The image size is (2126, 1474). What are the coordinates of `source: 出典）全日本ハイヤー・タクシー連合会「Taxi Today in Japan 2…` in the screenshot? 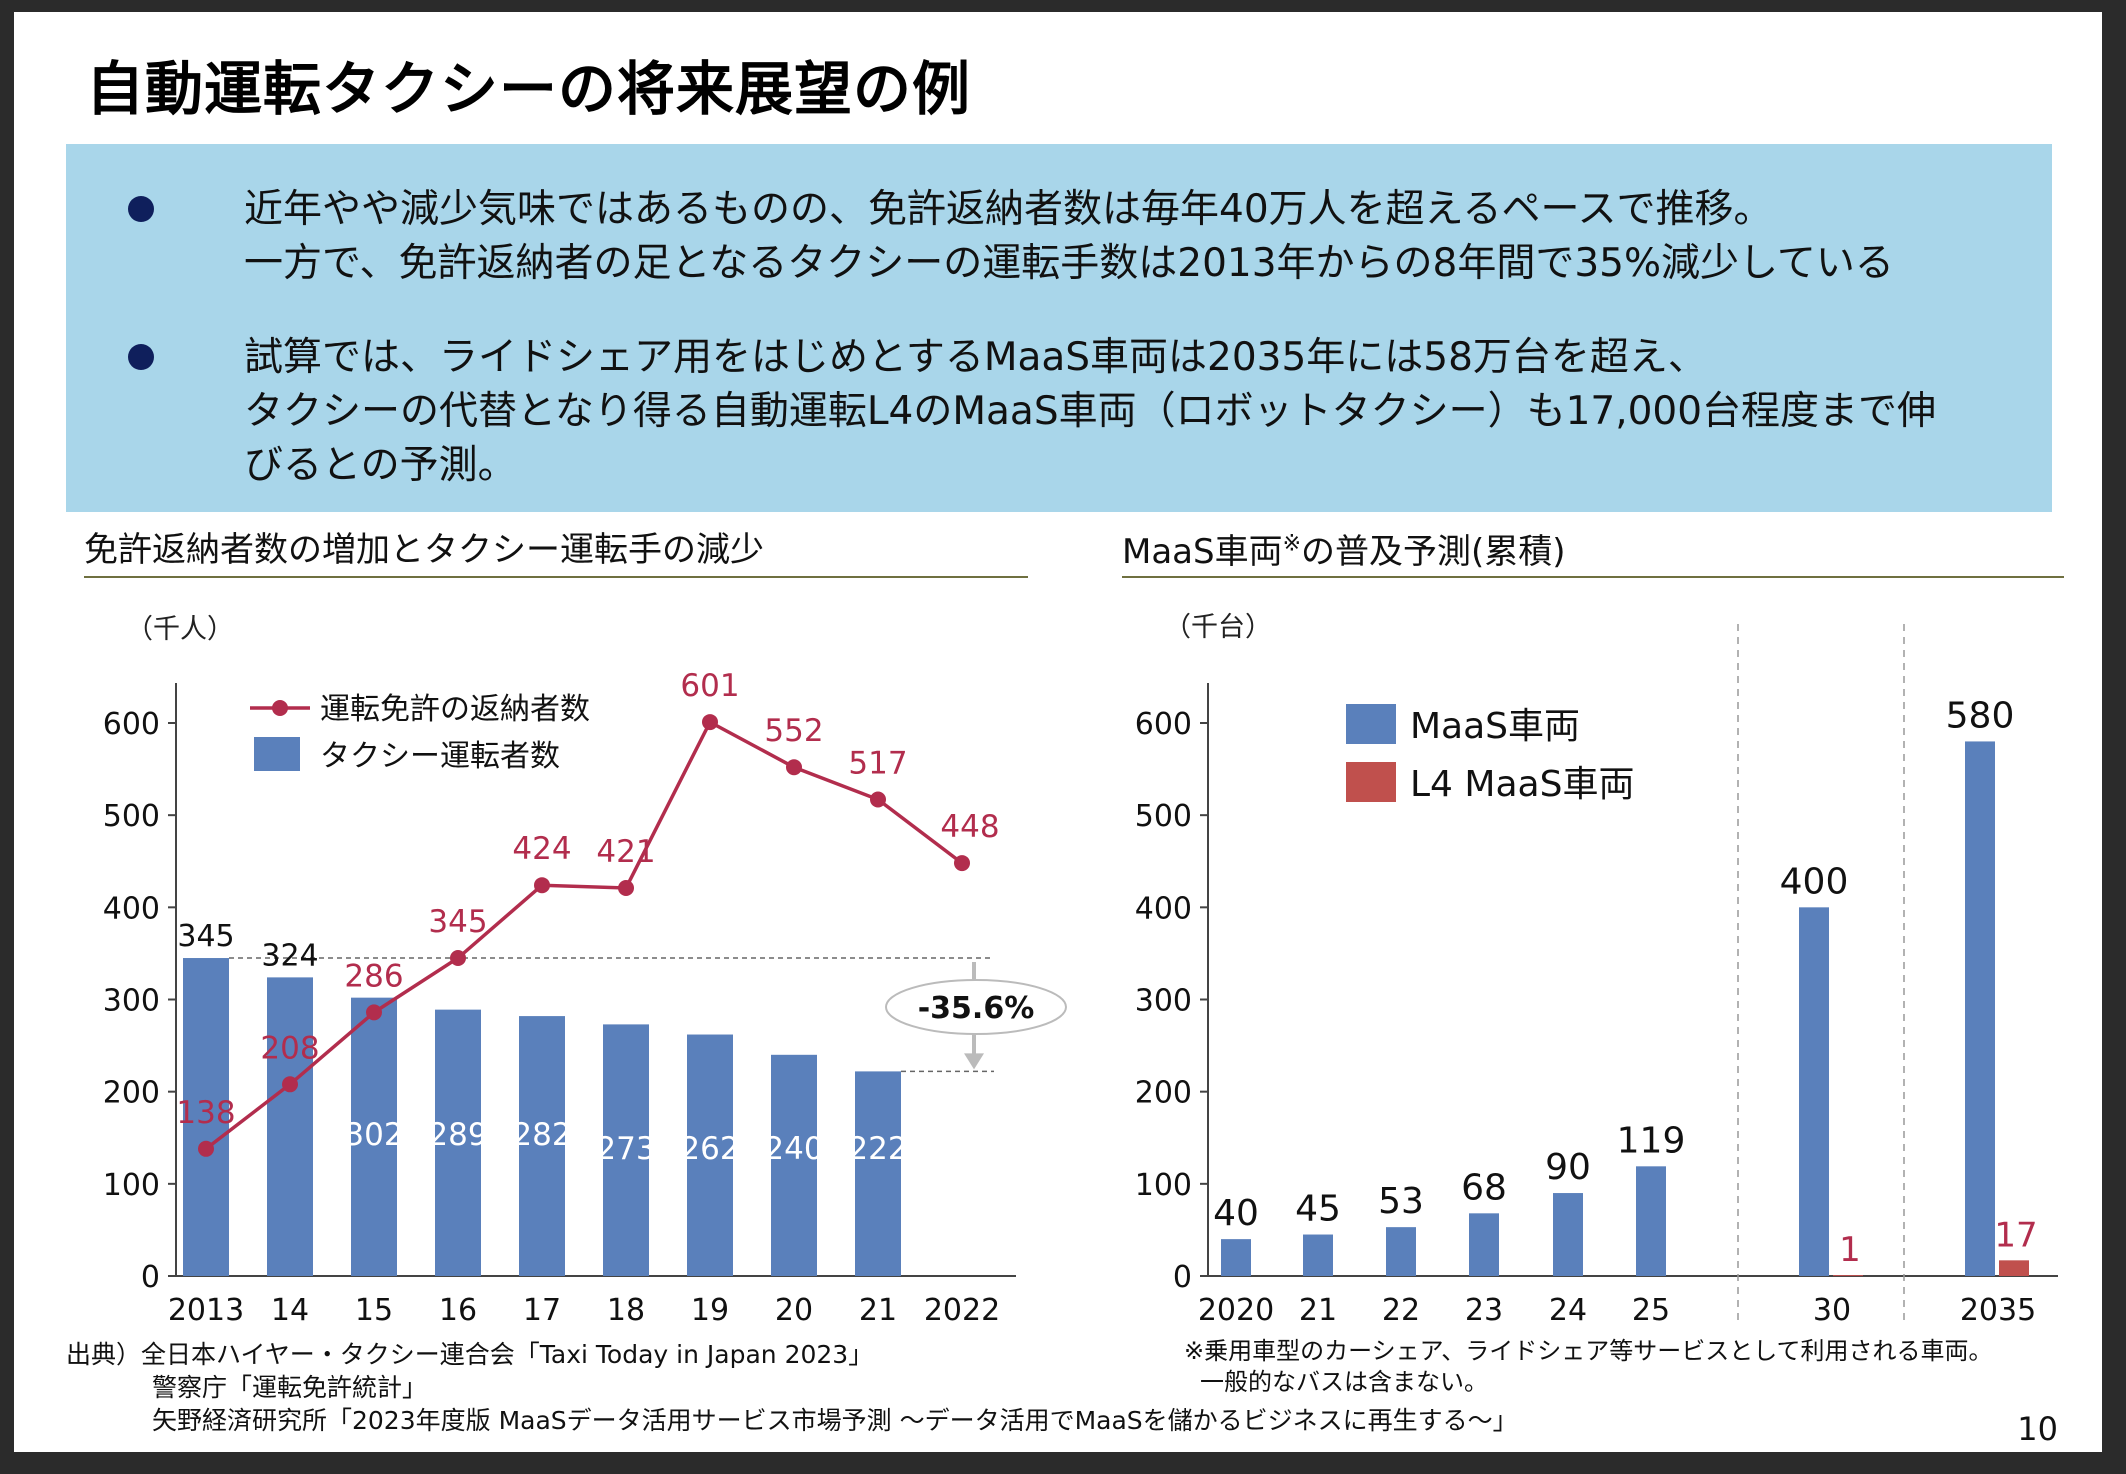 It's located at (792, 1387).